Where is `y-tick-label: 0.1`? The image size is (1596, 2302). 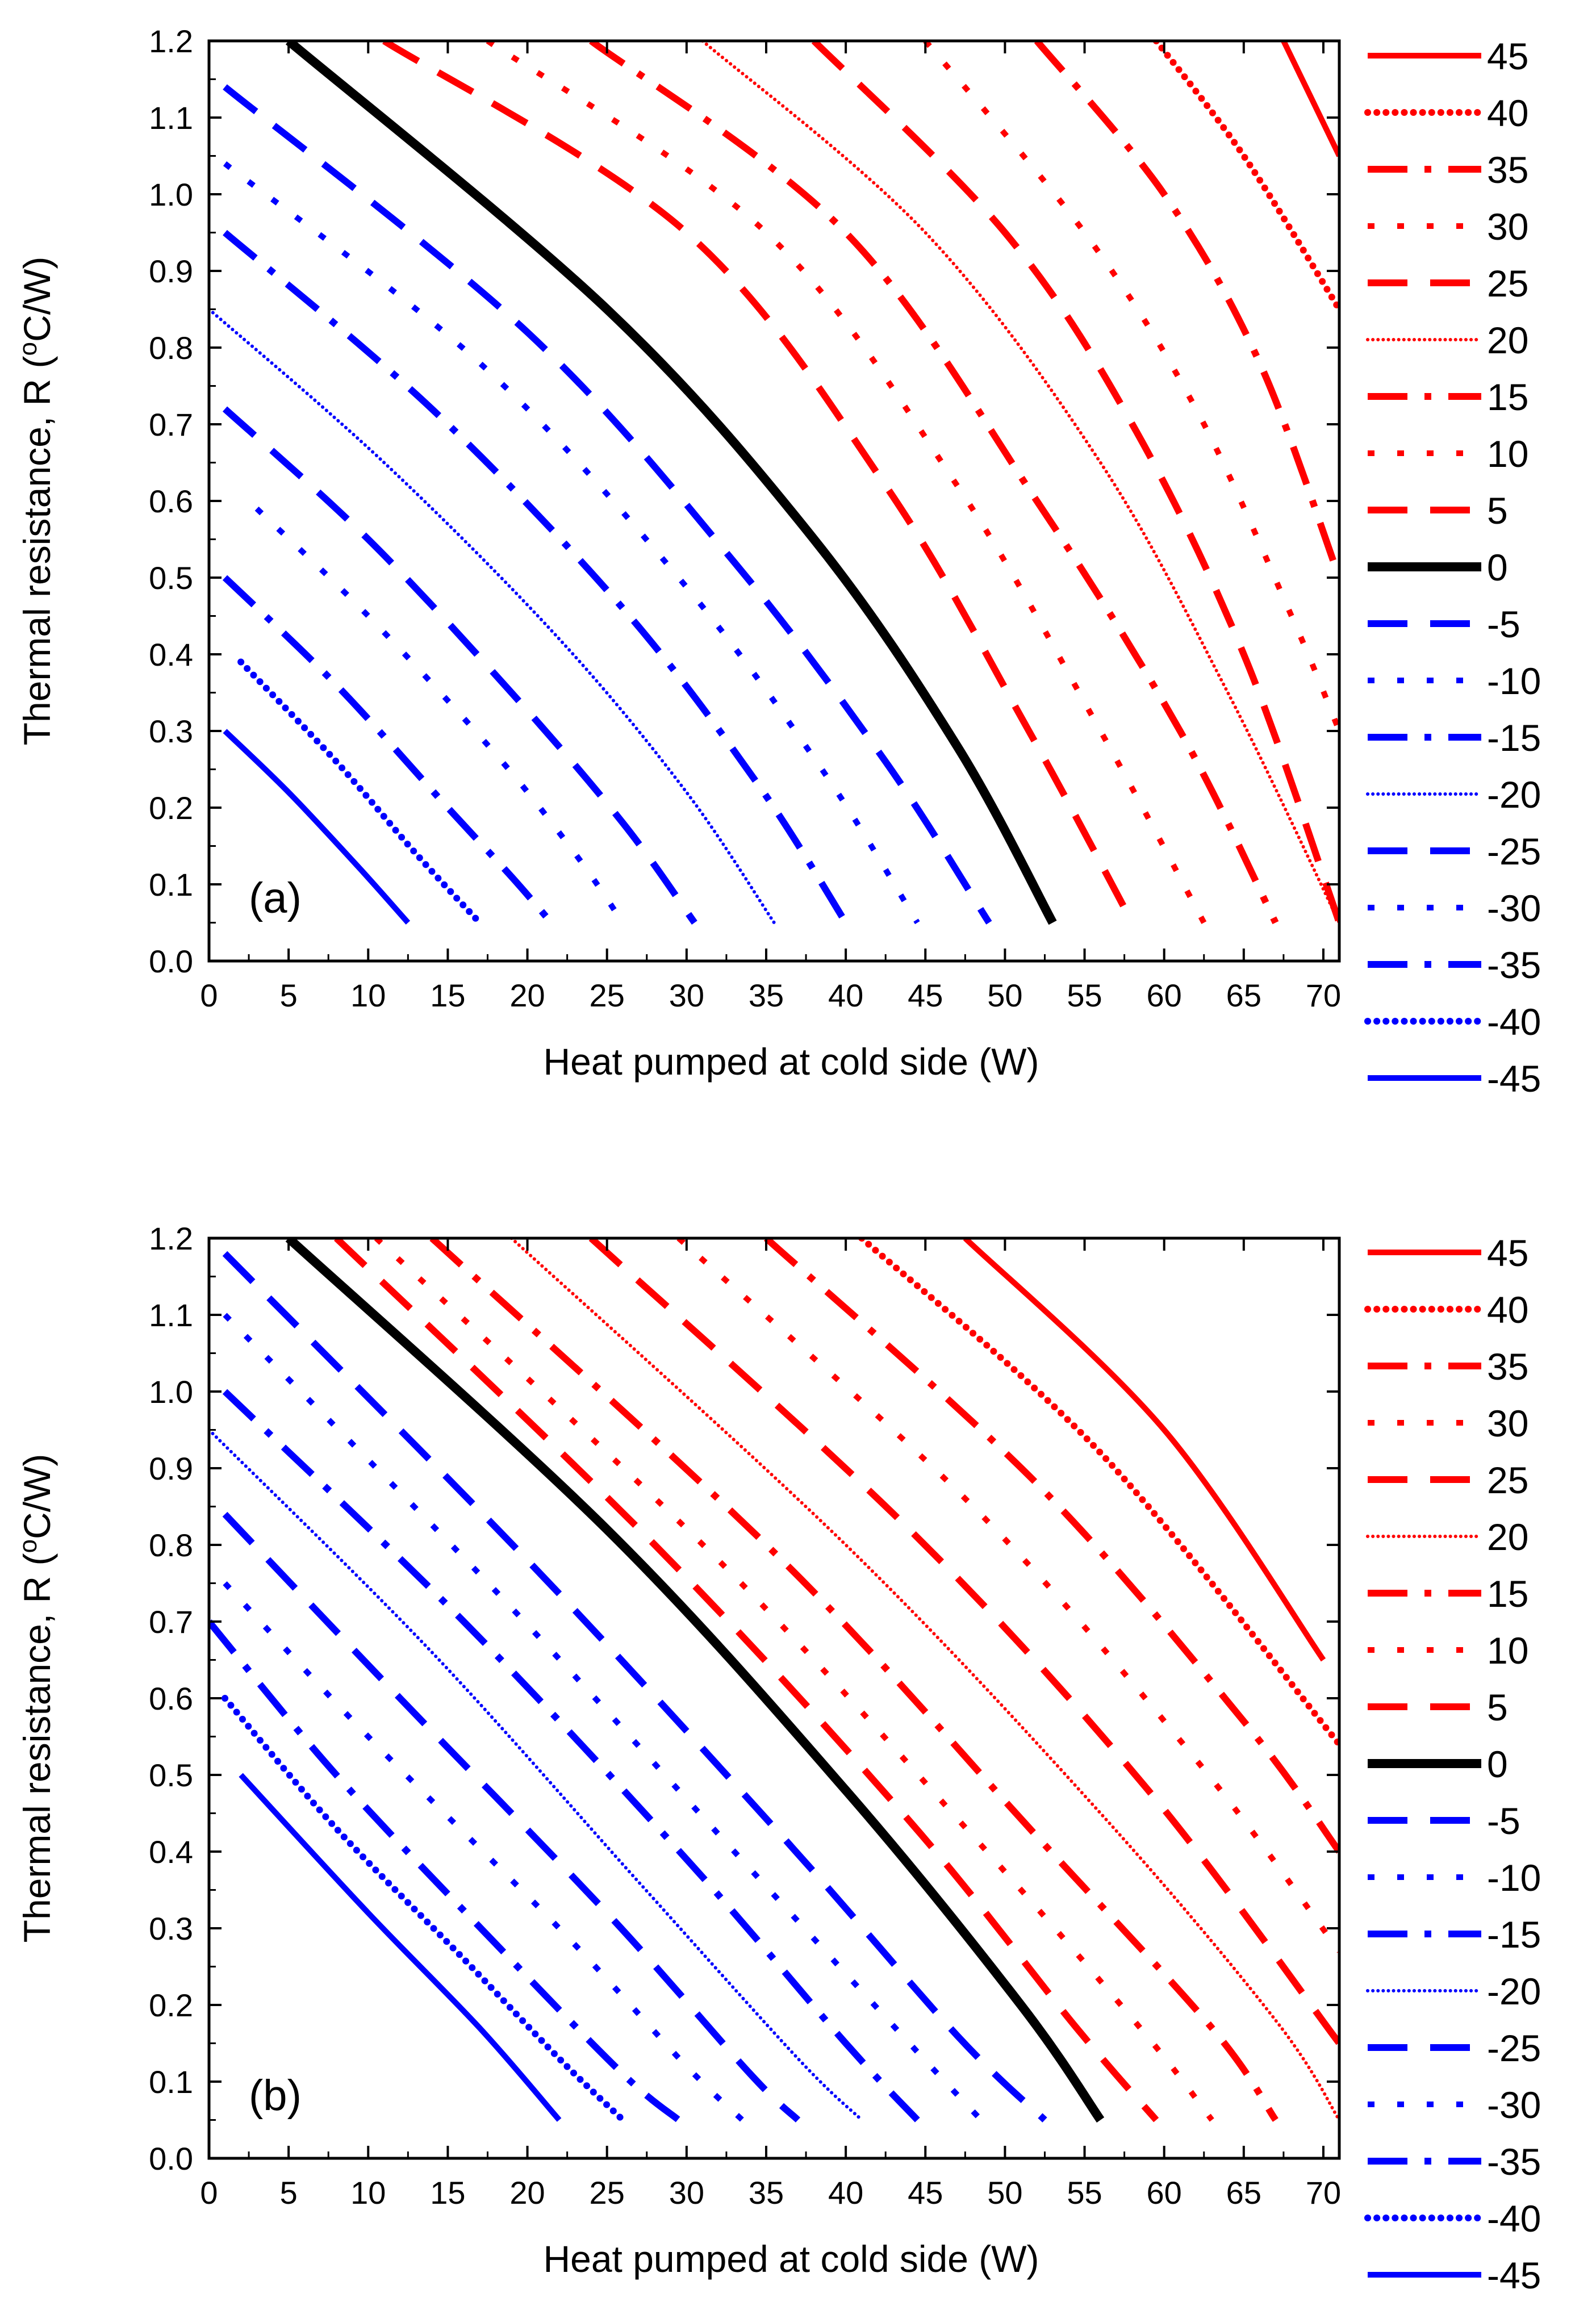
y-tick-label: 0.1 is located at coordinates (171, 2082).